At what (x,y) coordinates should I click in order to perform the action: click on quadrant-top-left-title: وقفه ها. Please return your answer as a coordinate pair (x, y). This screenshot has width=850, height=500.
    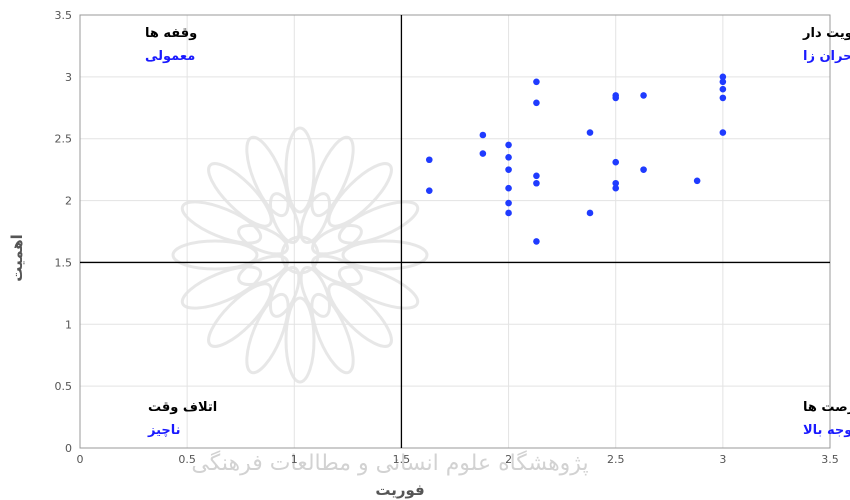
    Looking at the image, I should click on (171, 33).